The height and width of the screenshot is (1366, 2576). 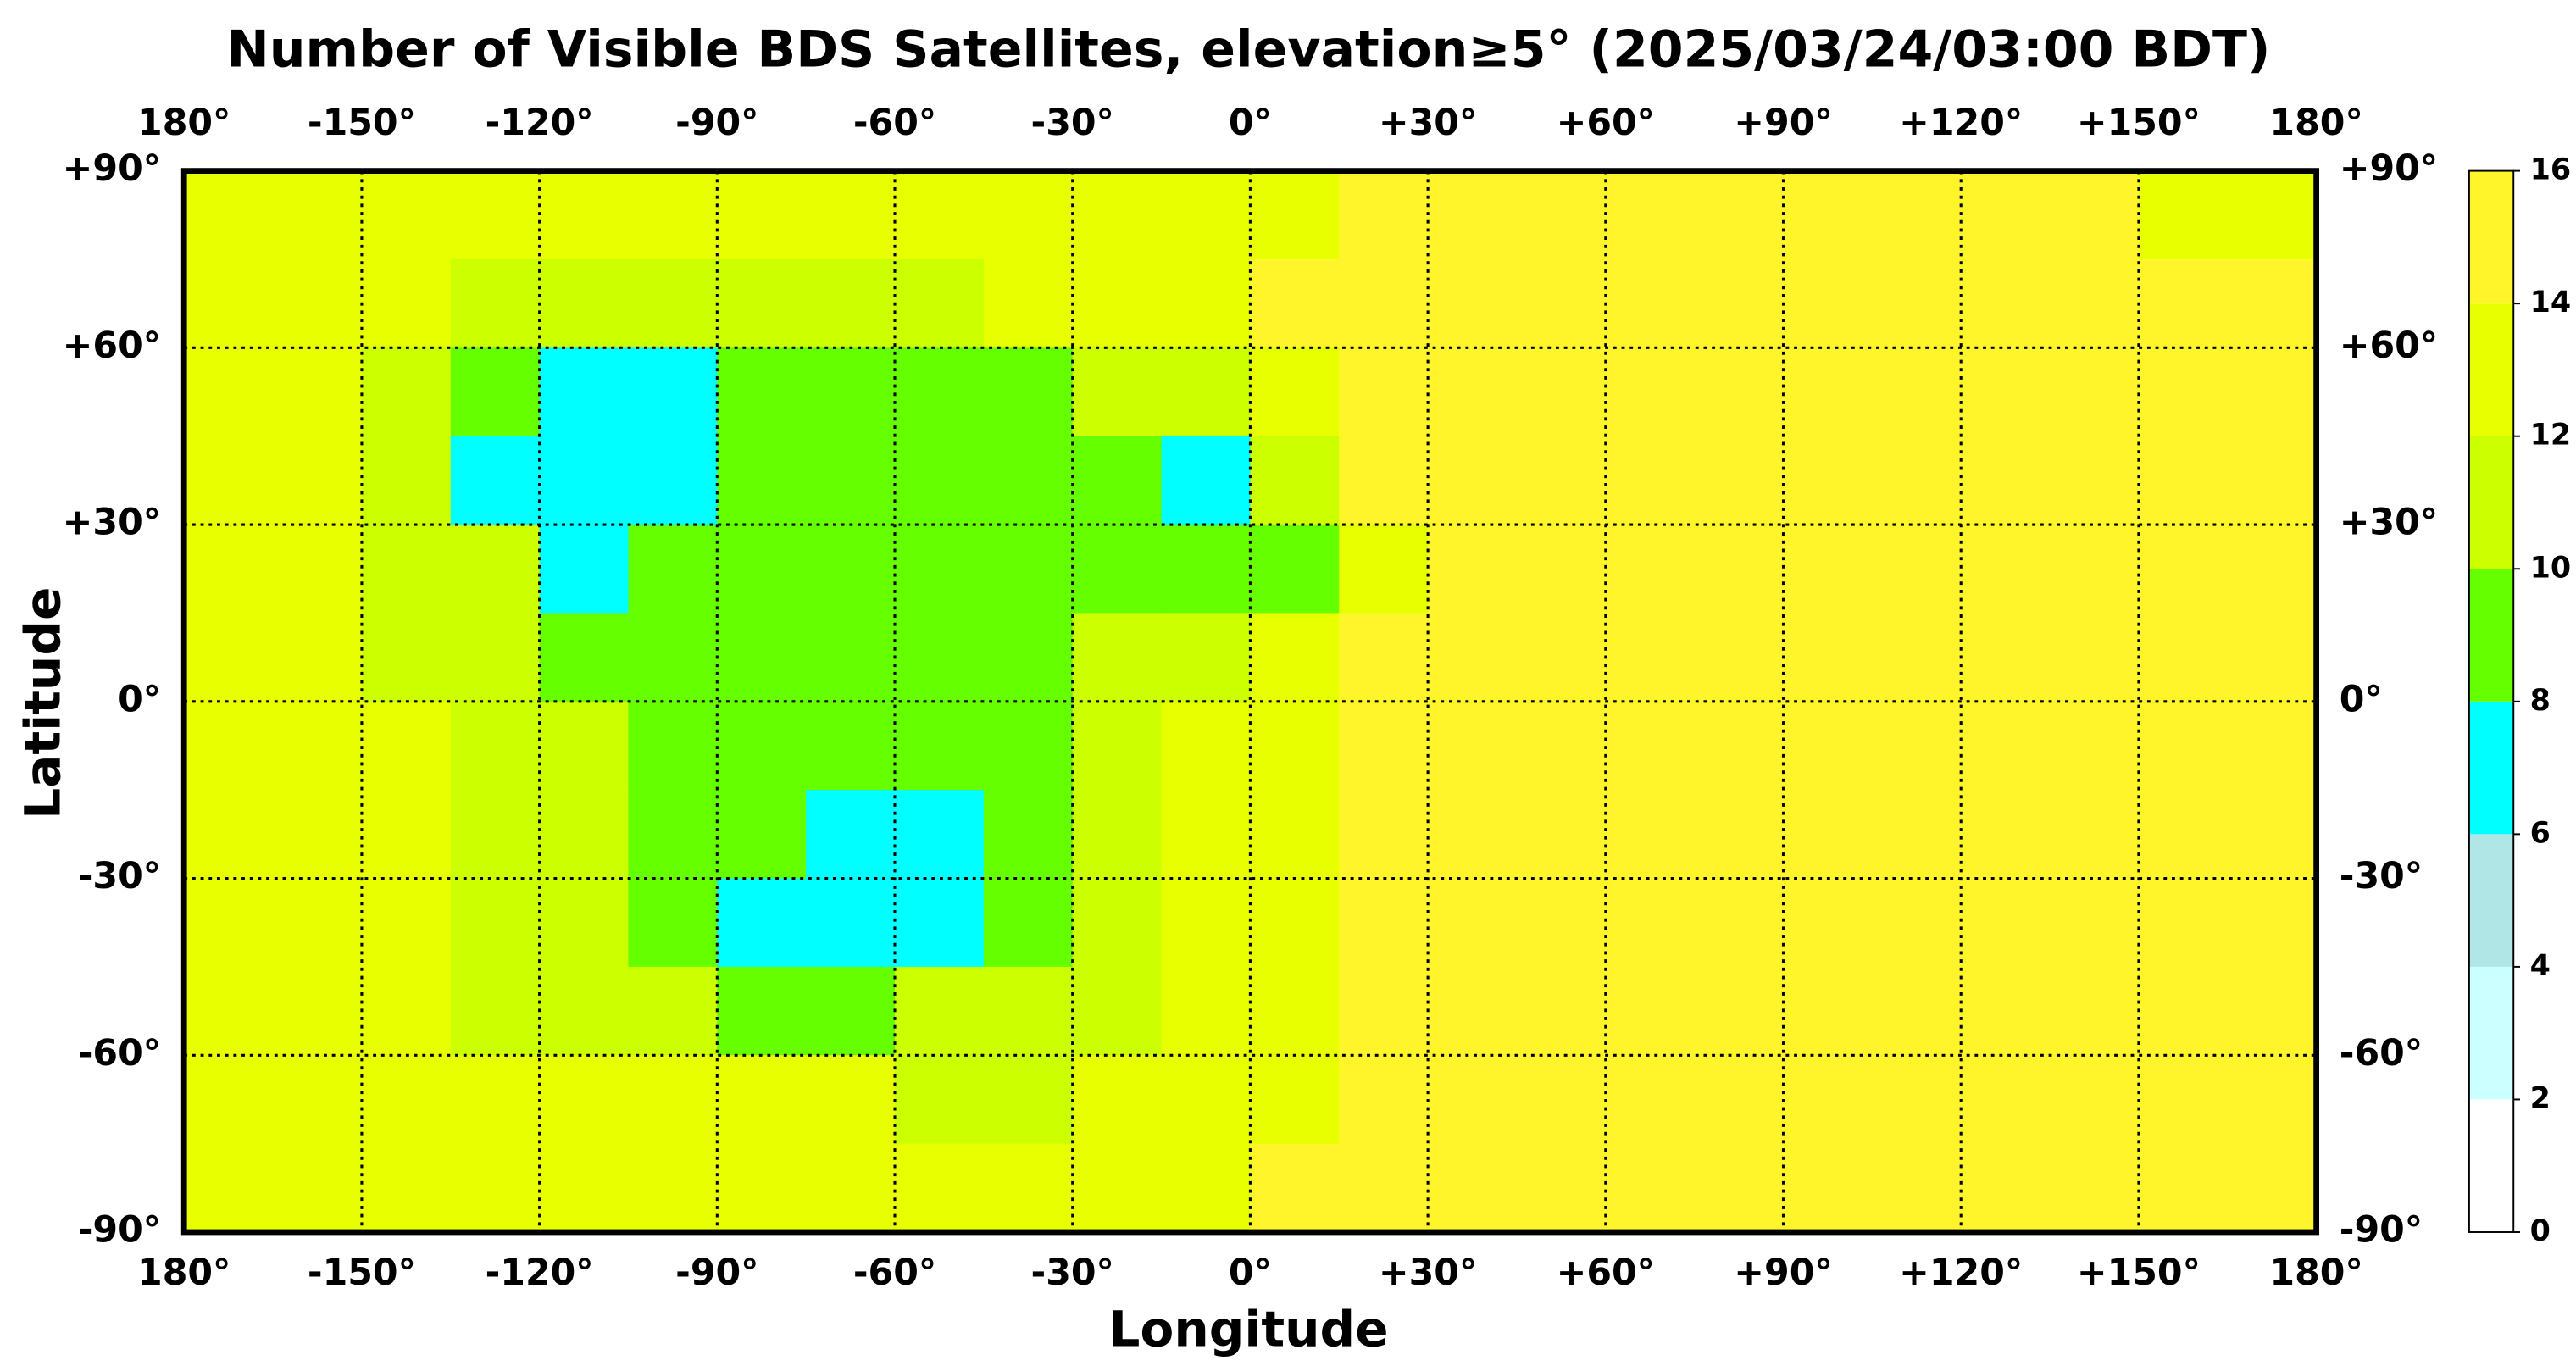 I want to click on x-tick-label-top: +150°, so click(x=2139, y=123).